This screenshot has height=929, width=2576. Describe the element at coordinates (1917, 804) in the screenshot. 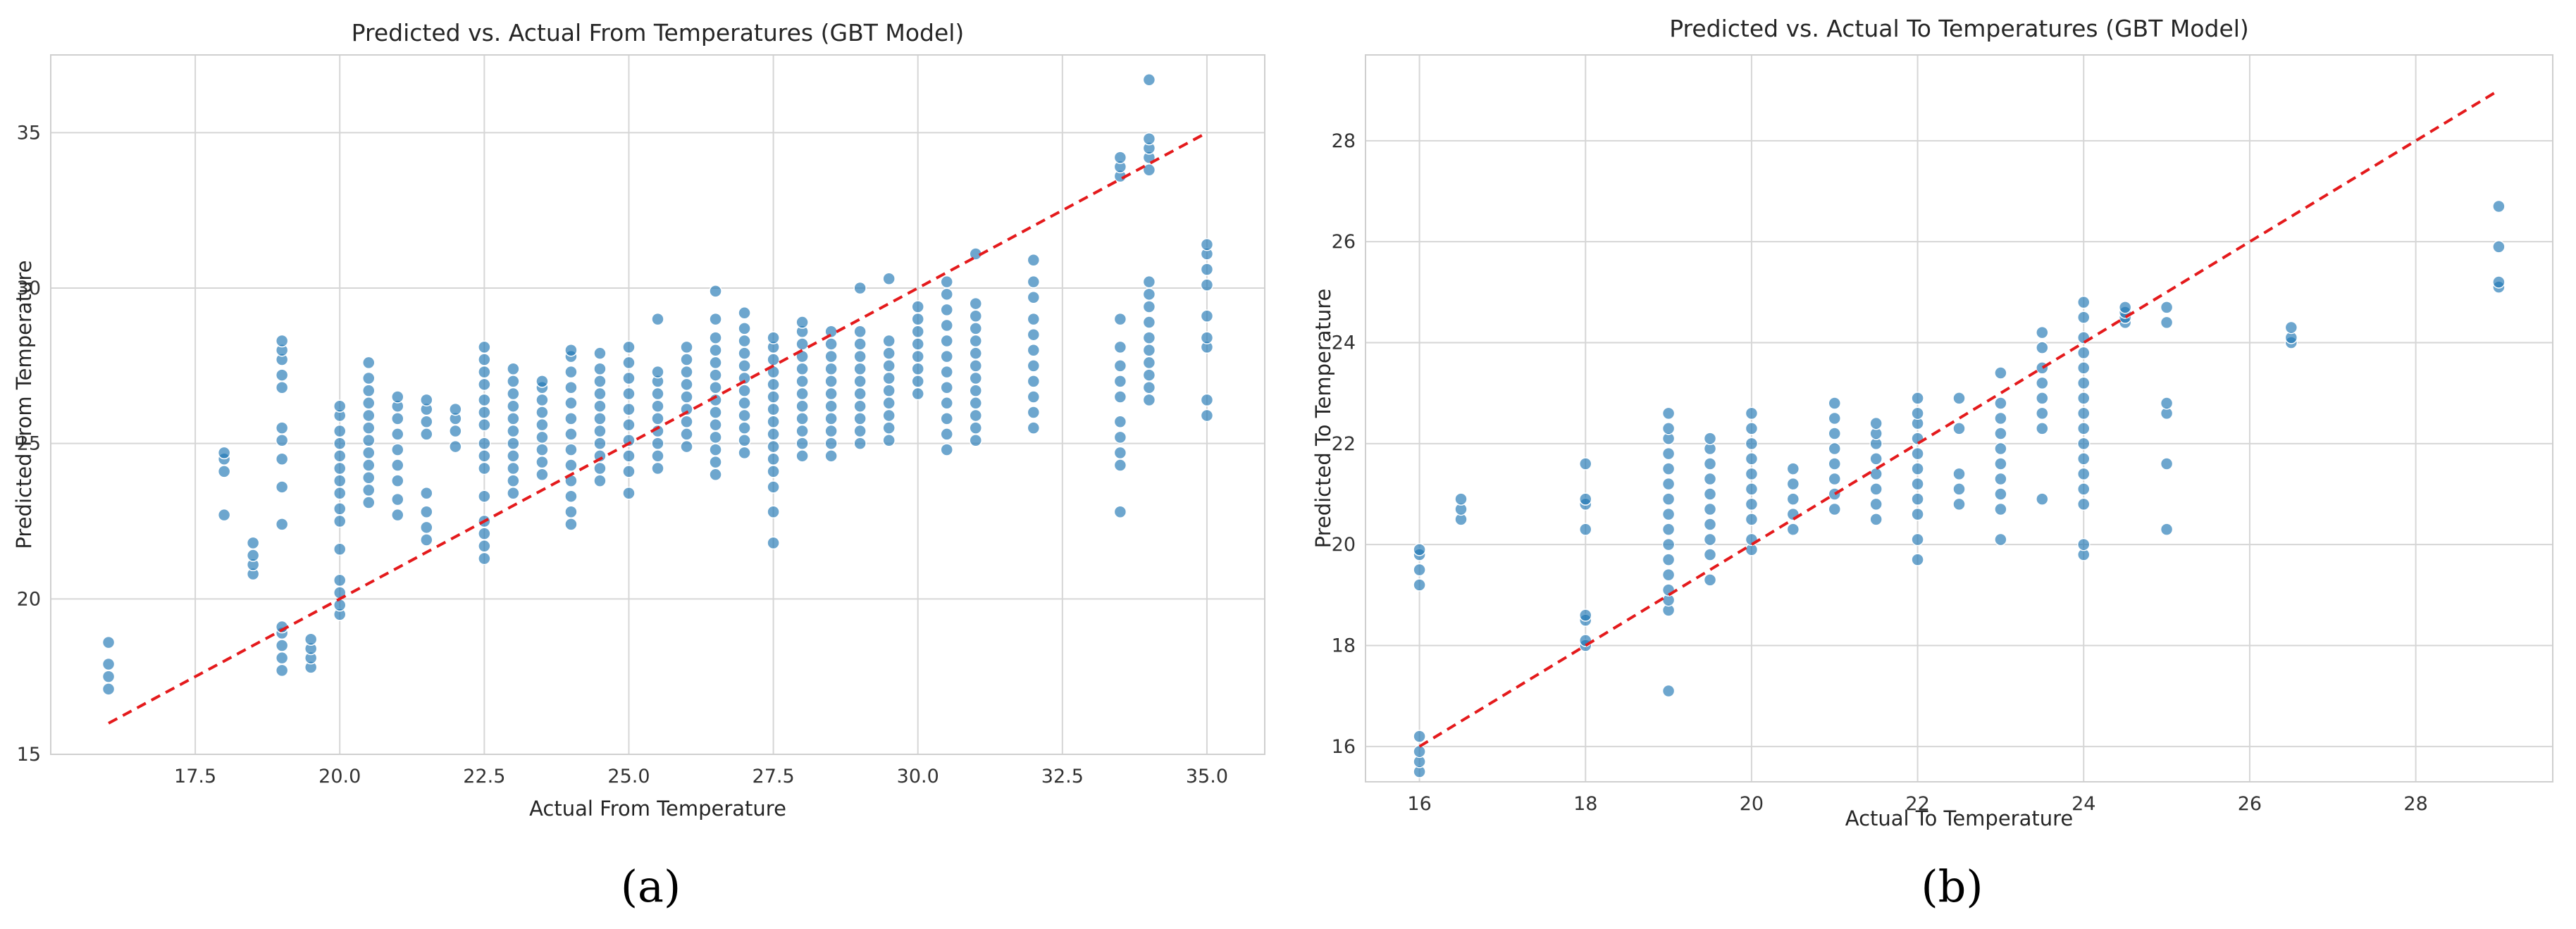

I see `x-tick-label: 22` at that location.